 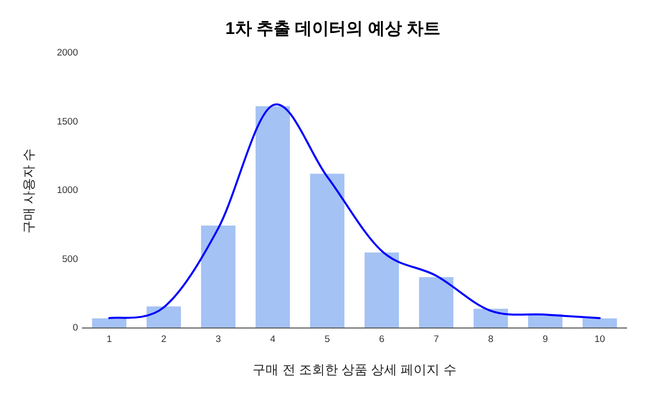 What do you see at coordinates (67, 53) in the screenshot?
I see `y-tick-label: 2000` at bounding box center [67, 53].